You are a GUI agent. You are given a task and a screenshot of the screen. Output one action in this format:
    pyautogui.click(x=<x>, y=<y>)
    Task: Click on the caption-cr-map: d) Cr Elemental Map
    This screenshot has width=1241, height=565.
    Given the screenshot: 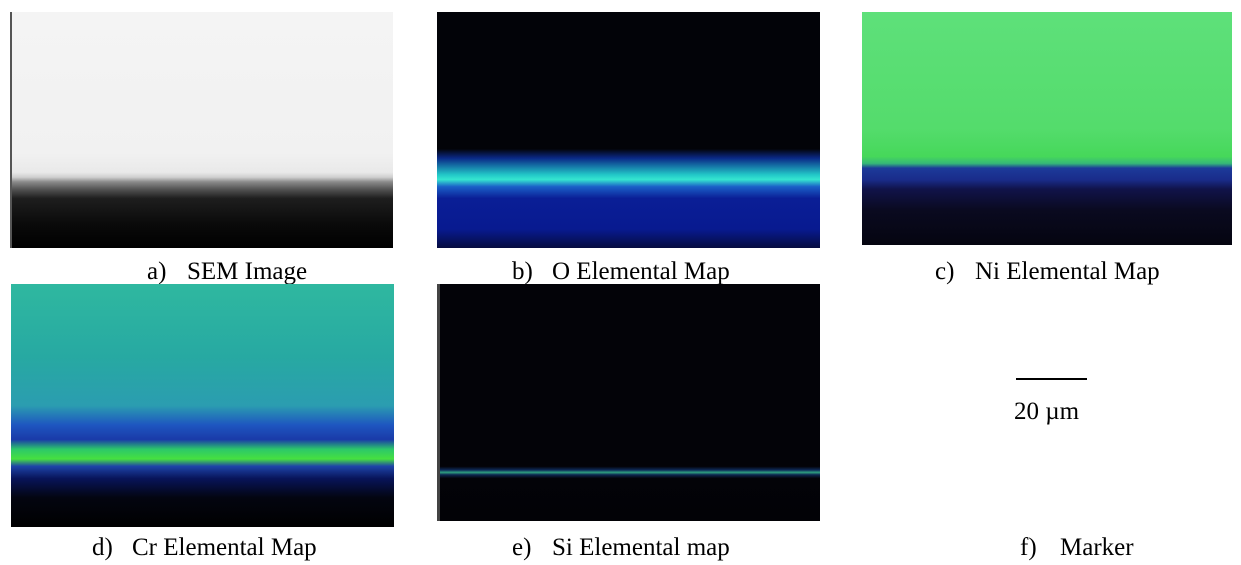 What is the action you would take?
    pyautogui.click(x=204, y=548)
    